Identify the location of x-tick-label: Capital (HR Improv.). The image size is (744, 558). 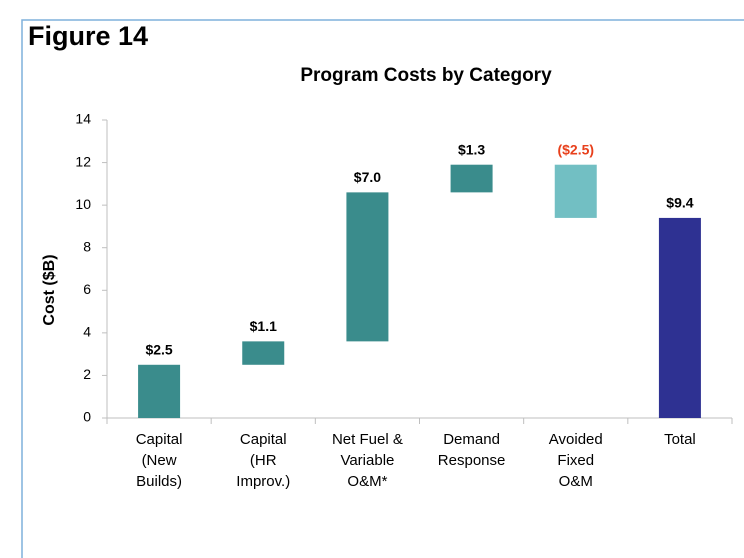
(263, 460).